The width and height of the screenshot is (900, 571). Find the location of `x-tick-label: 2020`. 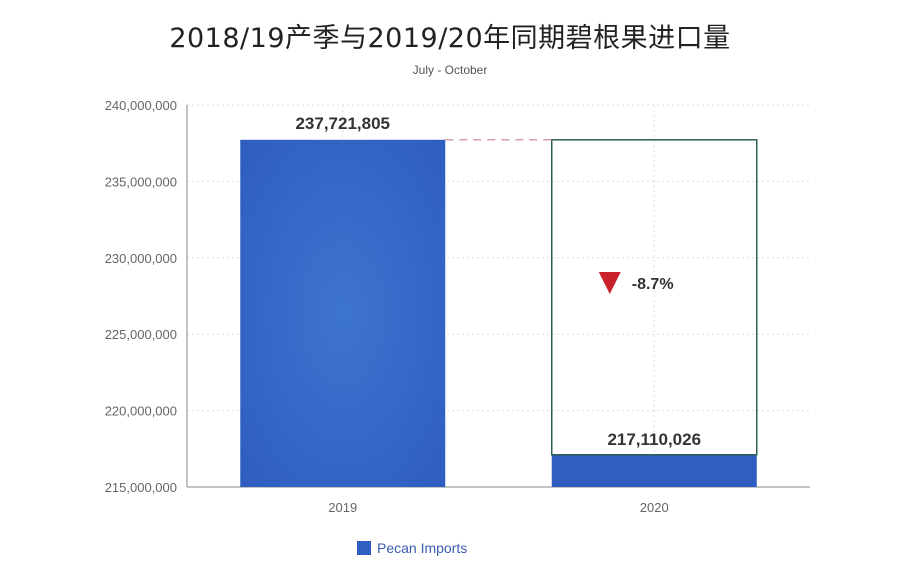

x-tick-label: 2020 is located at coordinates (654, 507).